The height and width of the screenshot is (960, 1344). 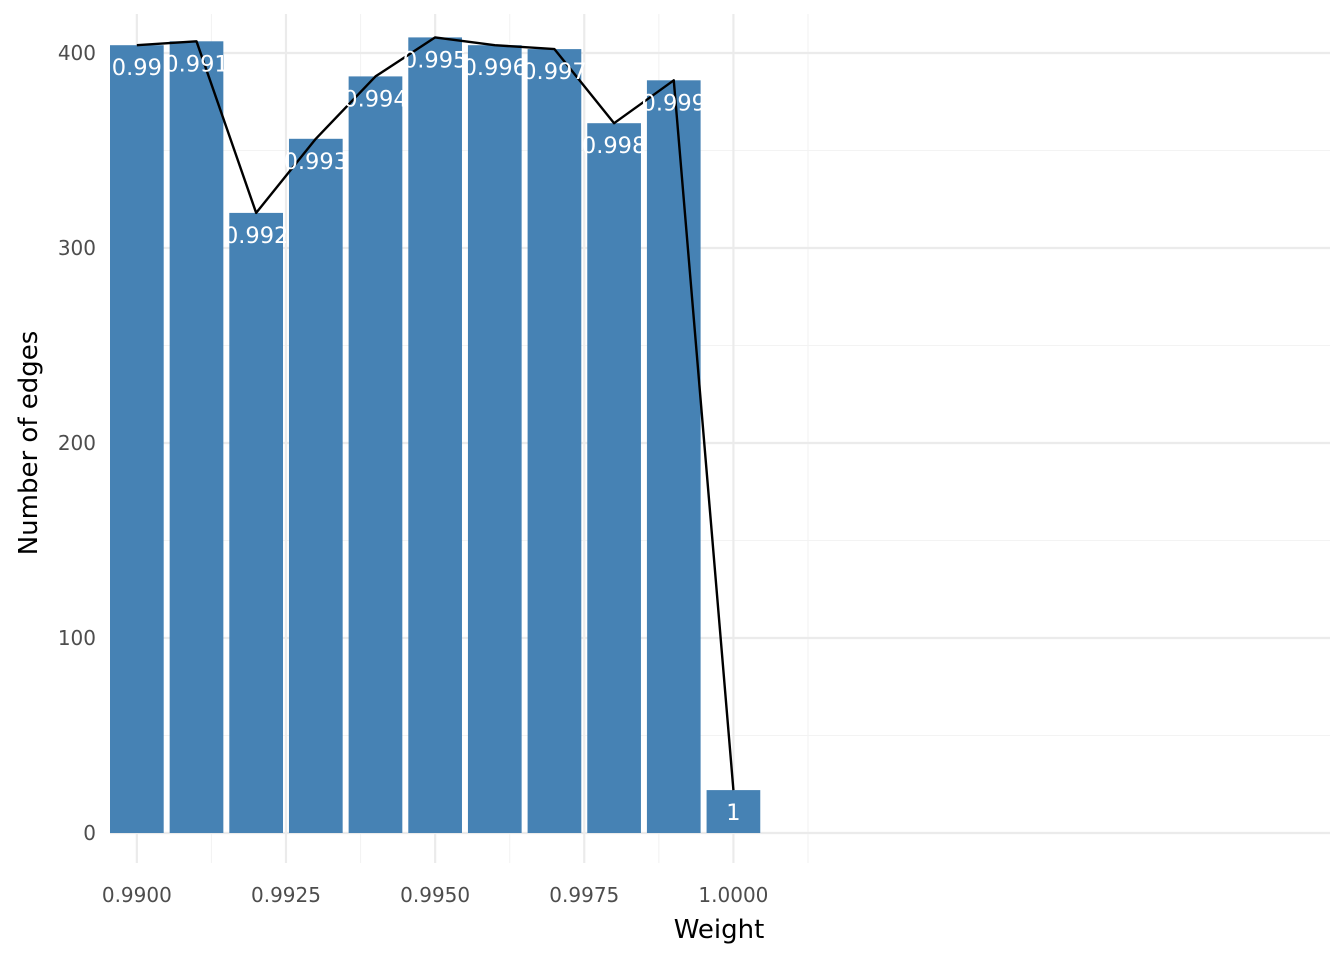 What do you see at coordinates (719, 930) in the screenshot?
I see `x-axis-title: Weight` at bounding box center [719, 930].